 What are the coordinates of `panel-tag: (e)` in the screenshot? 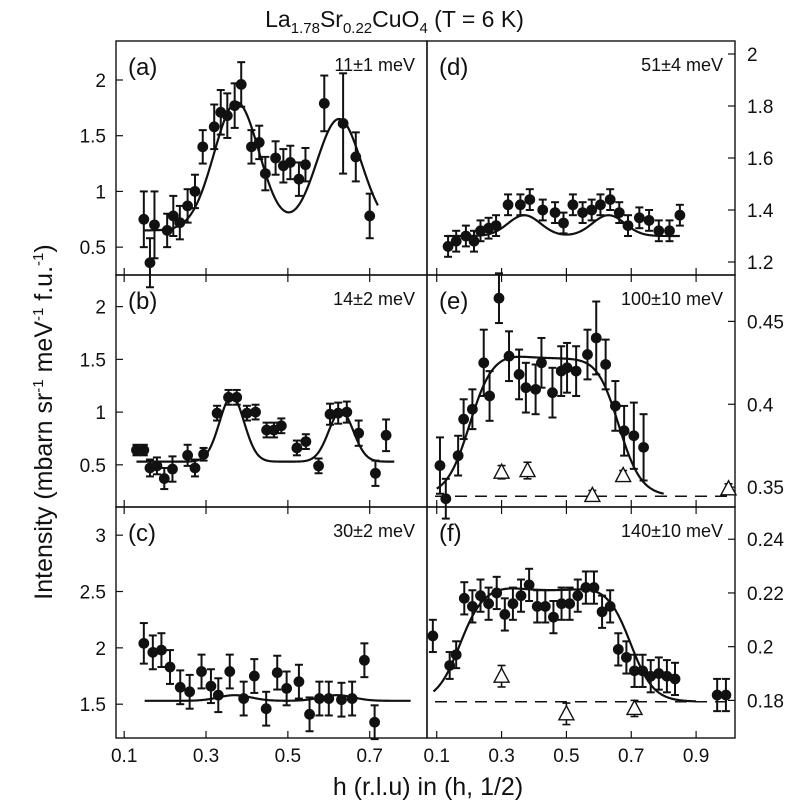 It's located at (453, 301).